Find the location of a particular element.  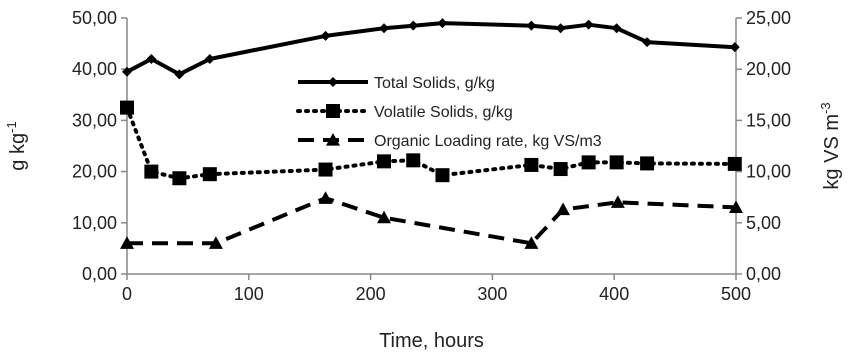

y-left-tick-label: 30,00 is located at coordinates (94, 120).